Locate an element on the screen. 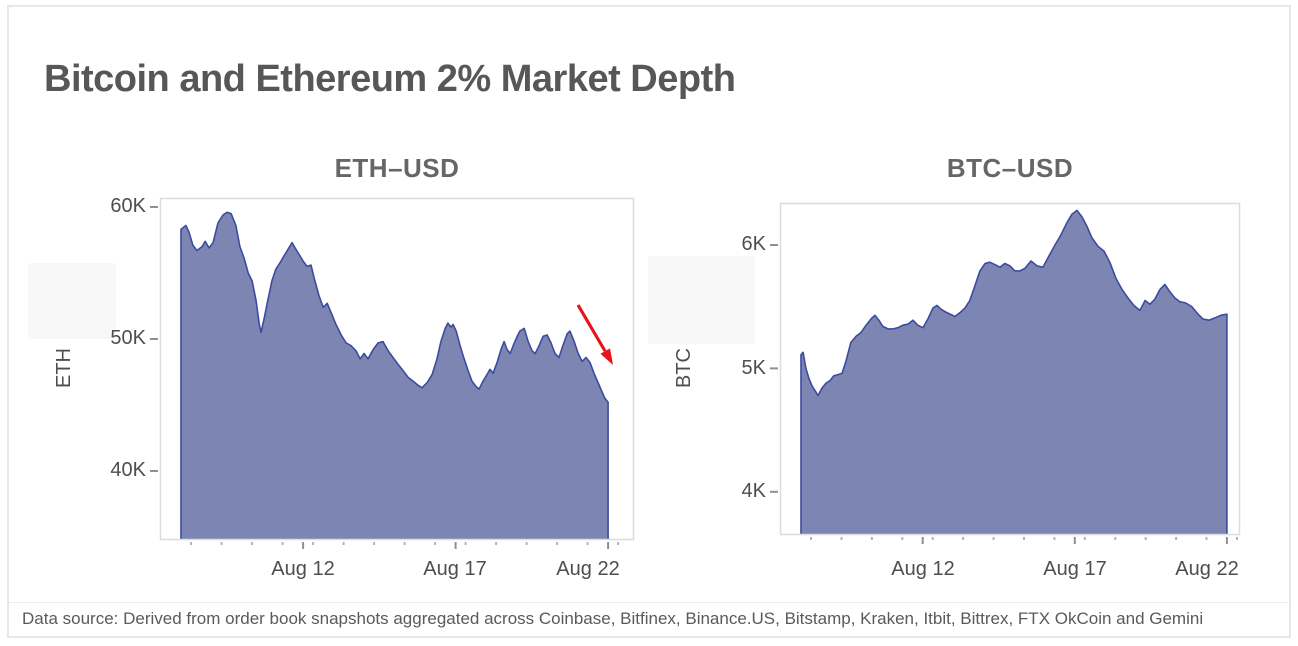 The width and height of the screenshot is (1298, 646). eth-ytick-40k: 40K is located at coordinates (128, 470).